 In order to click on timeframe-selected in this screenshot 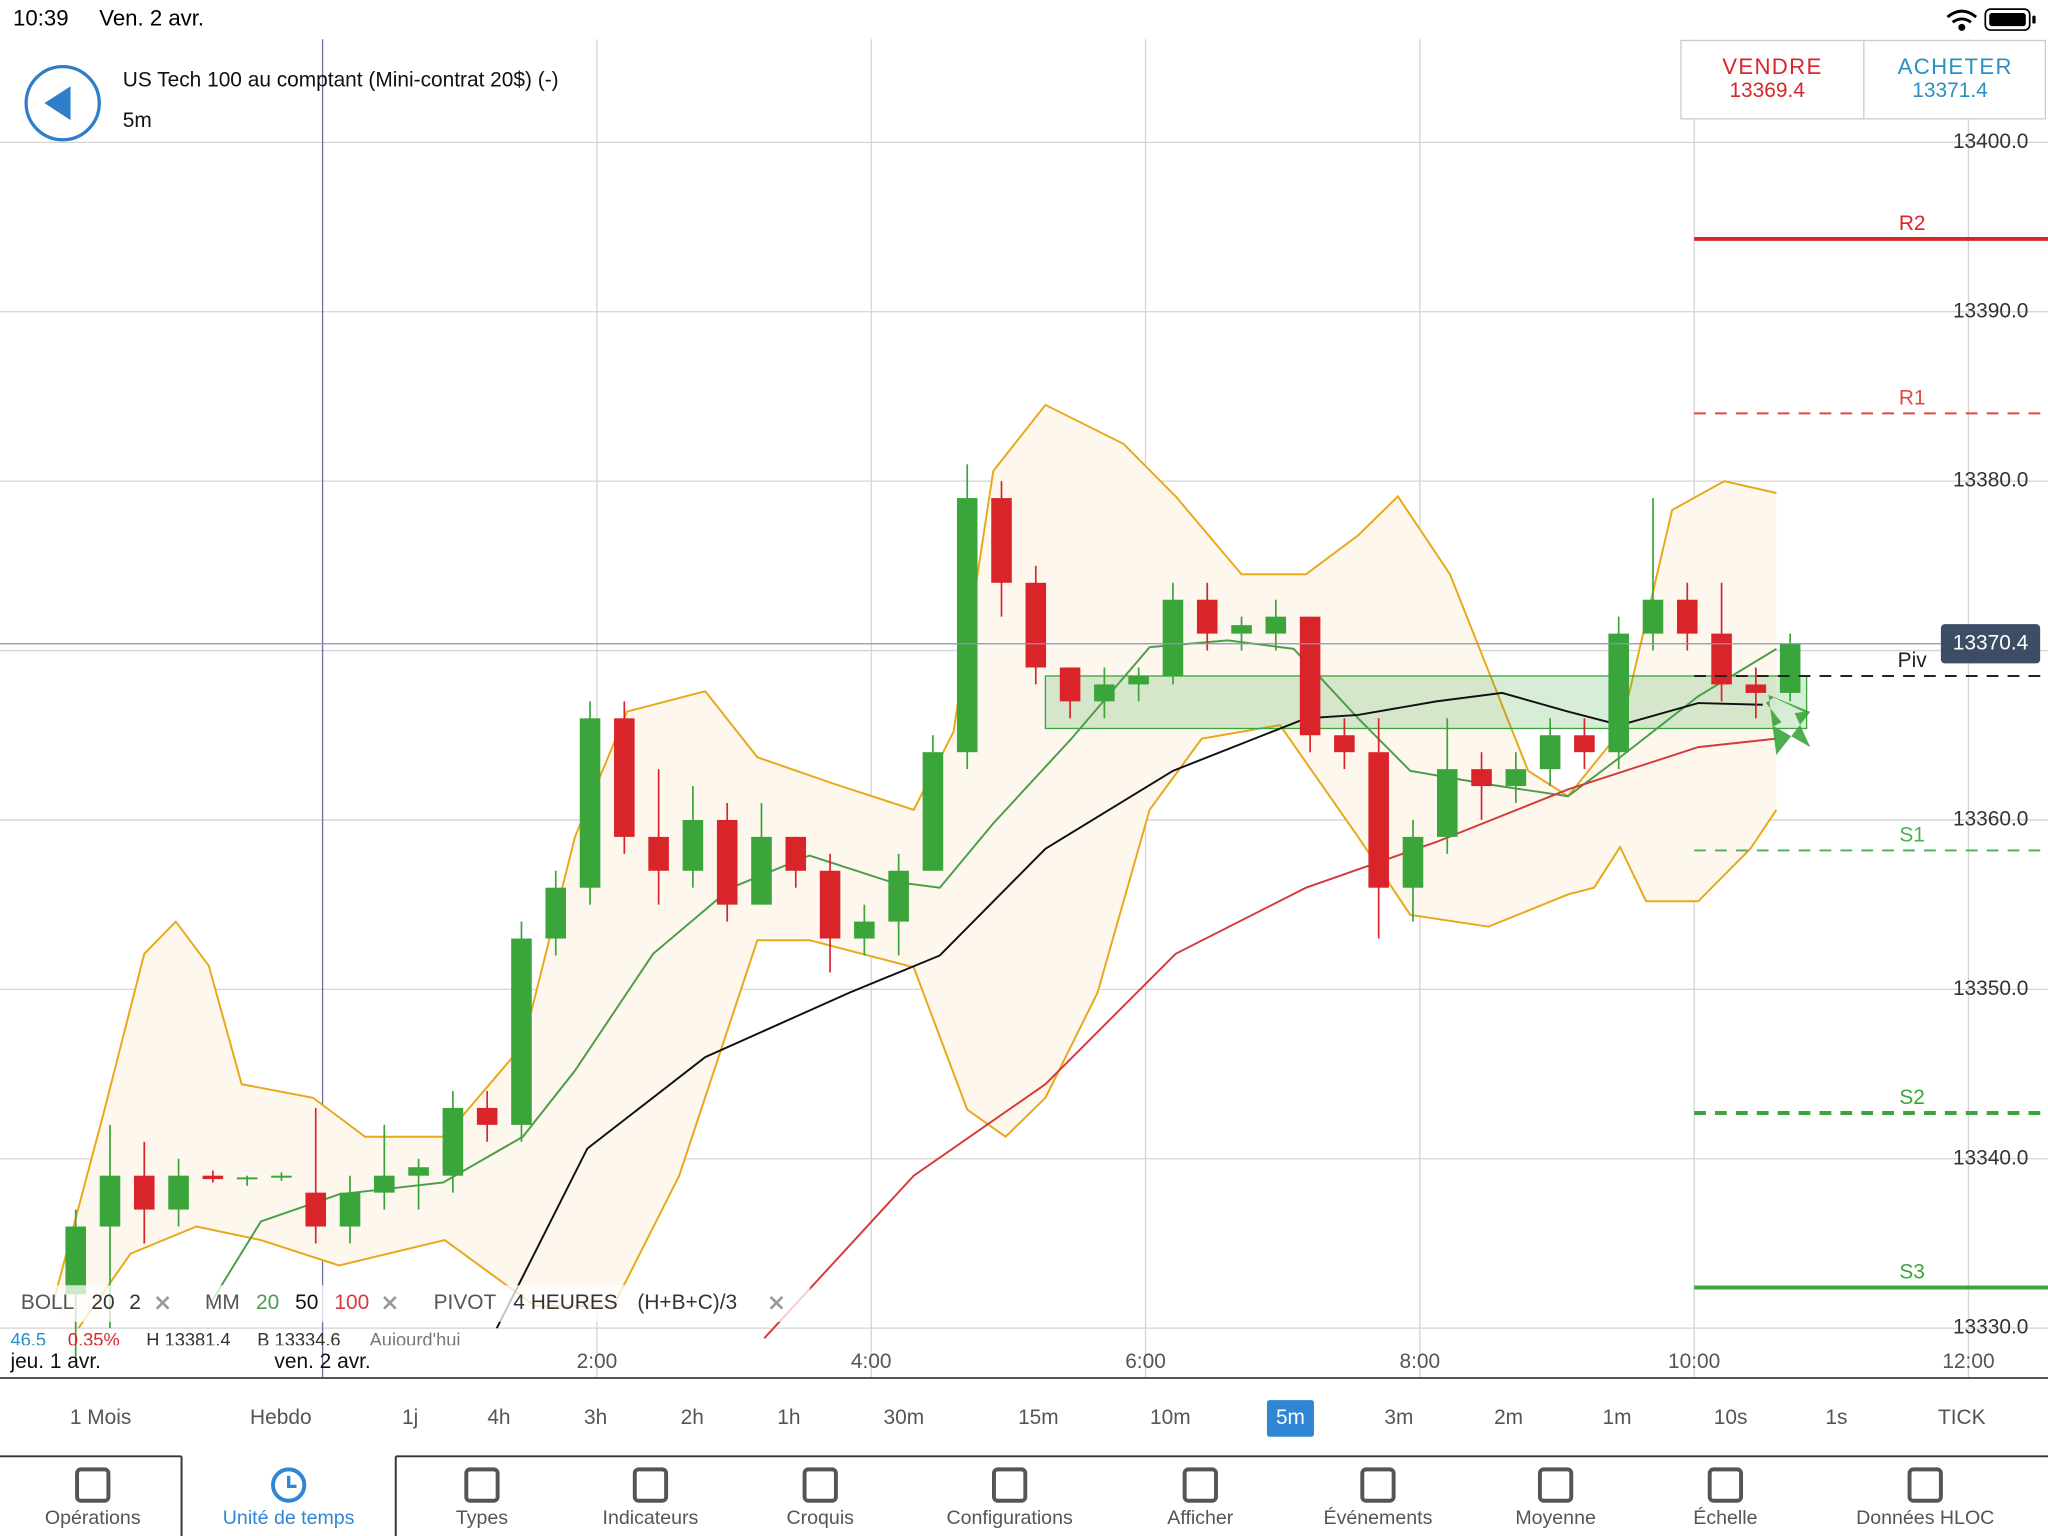, I will do `click(1290, 1418)`.